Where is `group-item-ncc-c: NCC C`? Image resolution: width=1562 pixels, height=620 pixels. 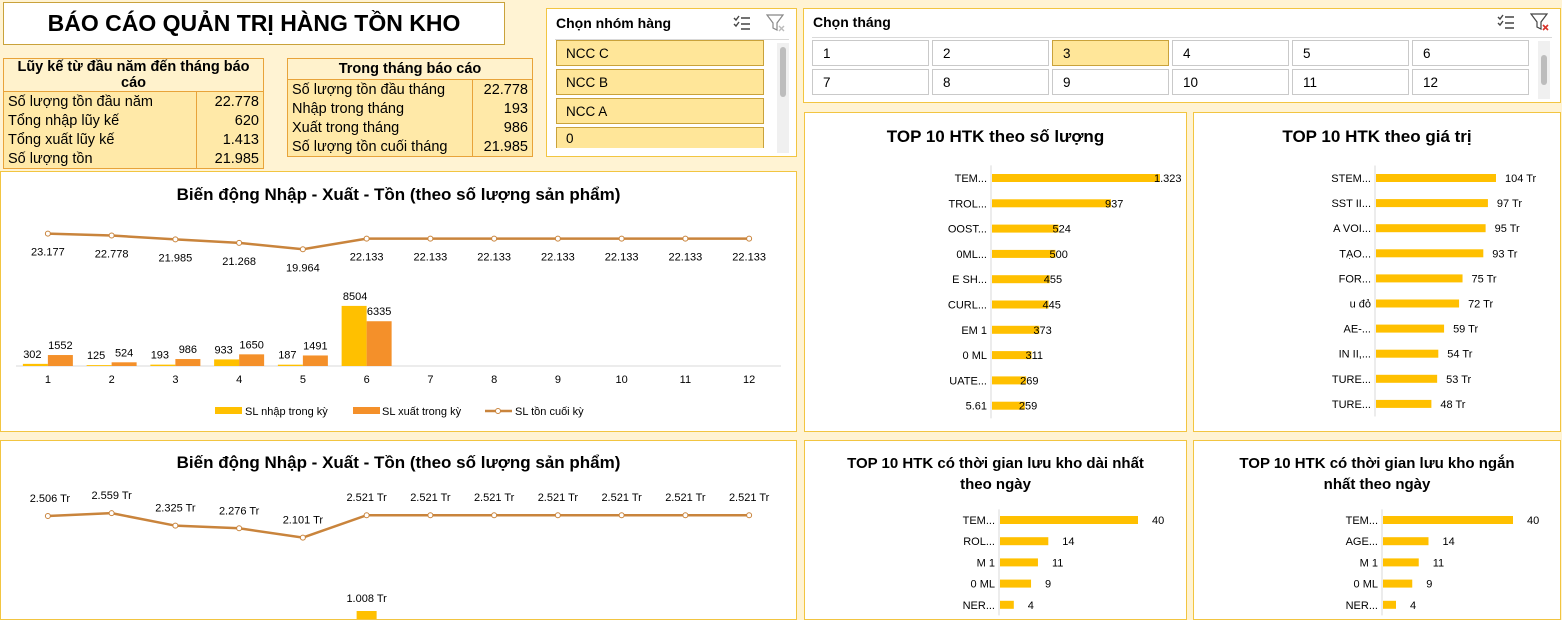 group-item-ncc-c: NCC C is located at coordinates (660, 53).